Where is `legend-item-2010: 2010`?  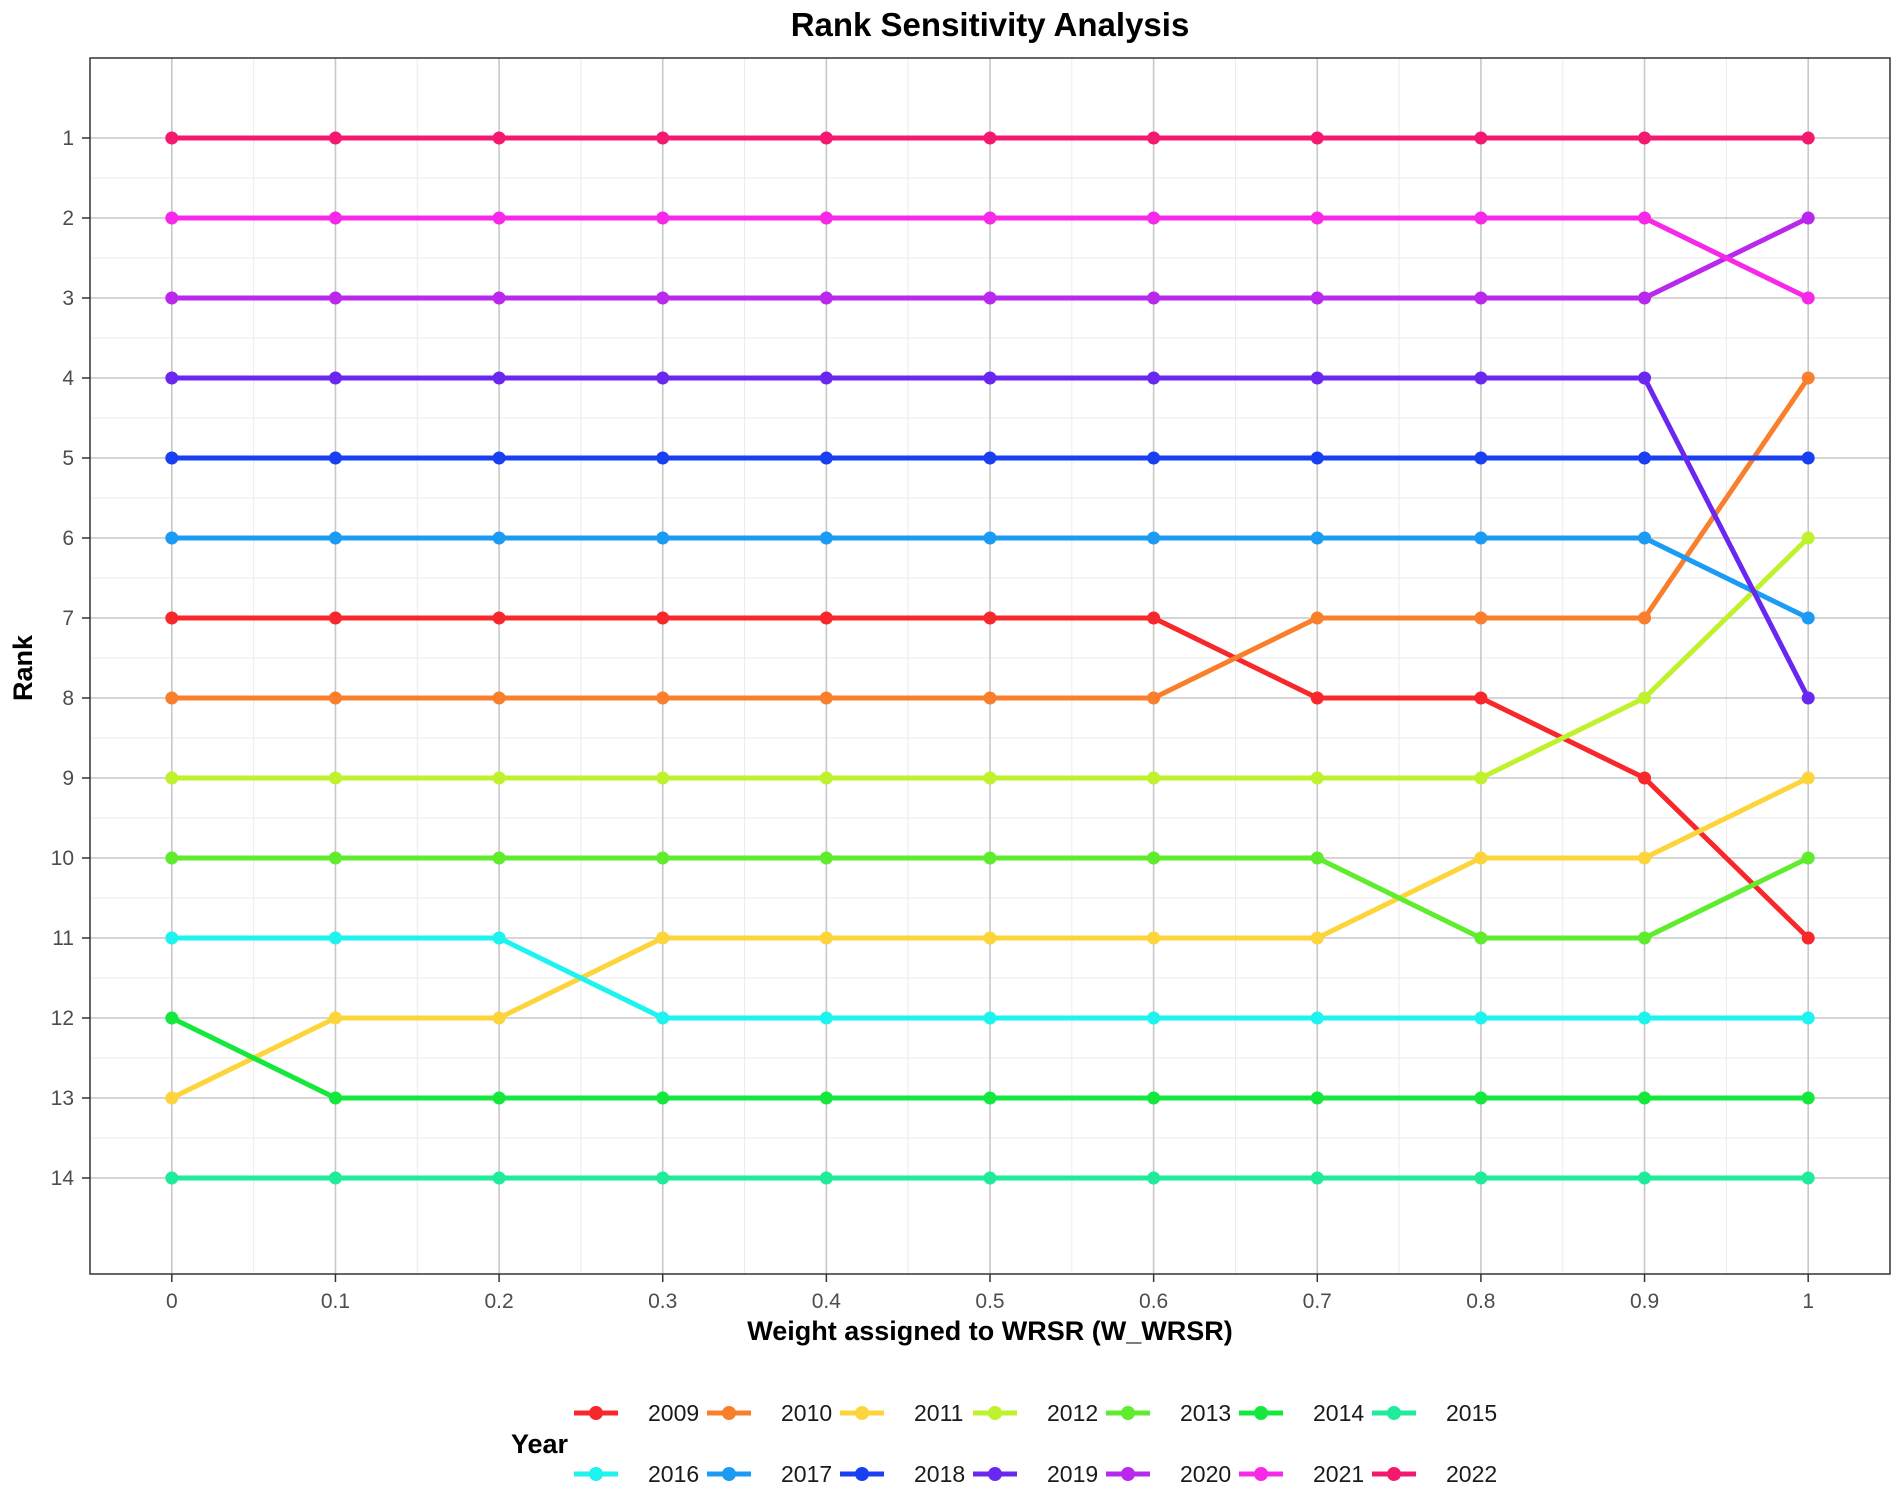
legend-item-2010: 2010 is located at coordinates (769, 1413).